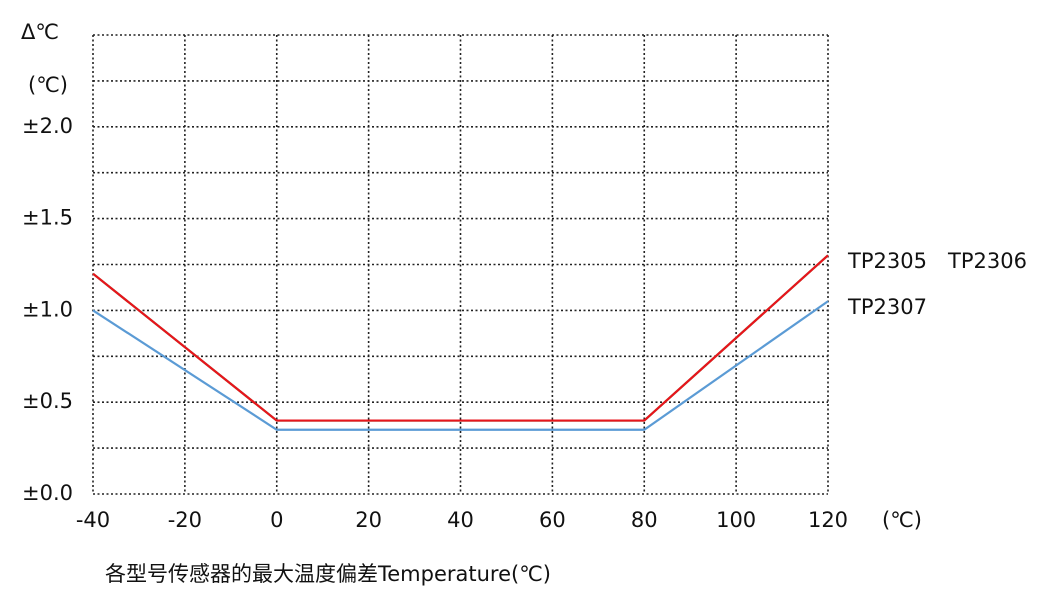  What do you see at coordinates (48, 85) in the screenshot?
I see `y-axis-unit: (℃)` at bounding box center [48, 85].